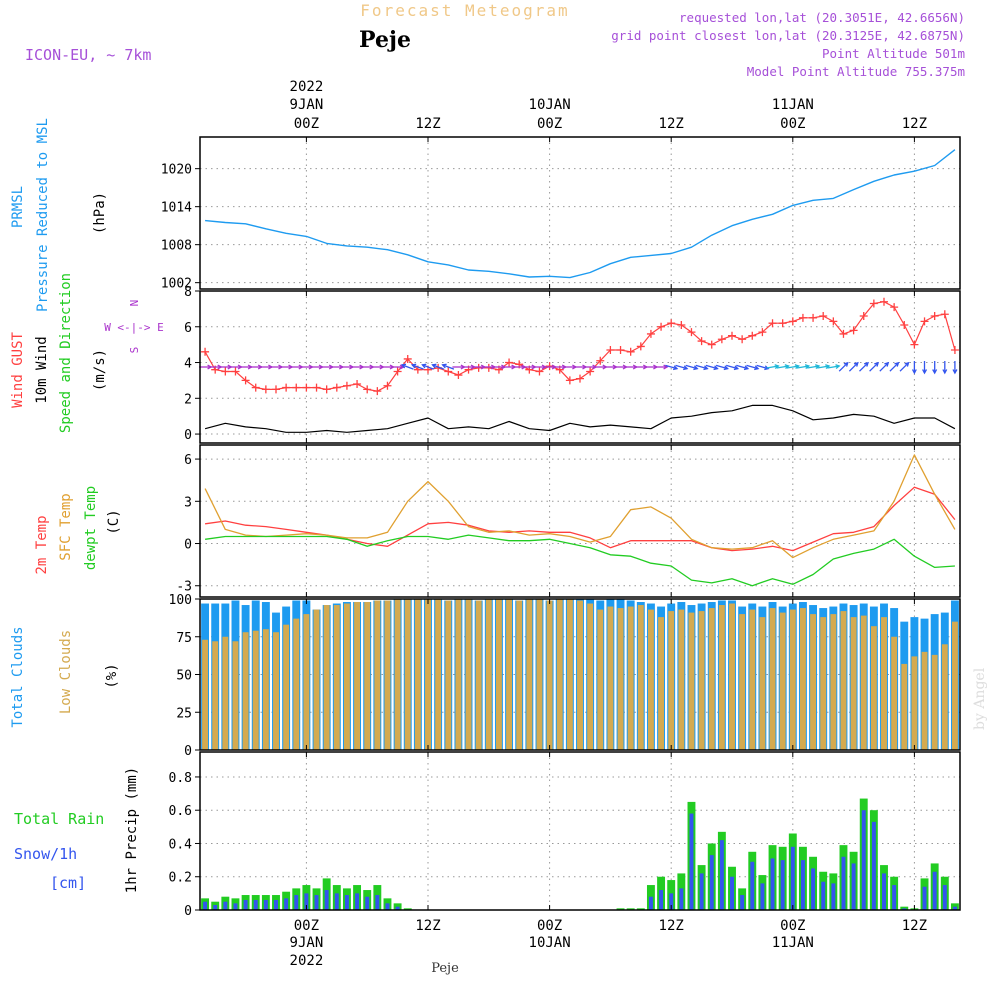  What do you see at coordinates (822, 17) in the screenshot?
I see `requested-coords: requested lon,lat (20.3051E, 42.6656N)` at bounding box center [822, 17].